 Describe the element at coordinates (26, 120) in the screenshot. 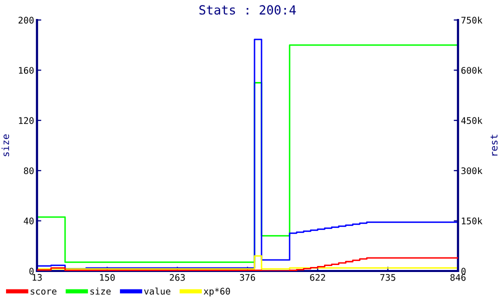

I see `y-tick-label: 120` at that location.